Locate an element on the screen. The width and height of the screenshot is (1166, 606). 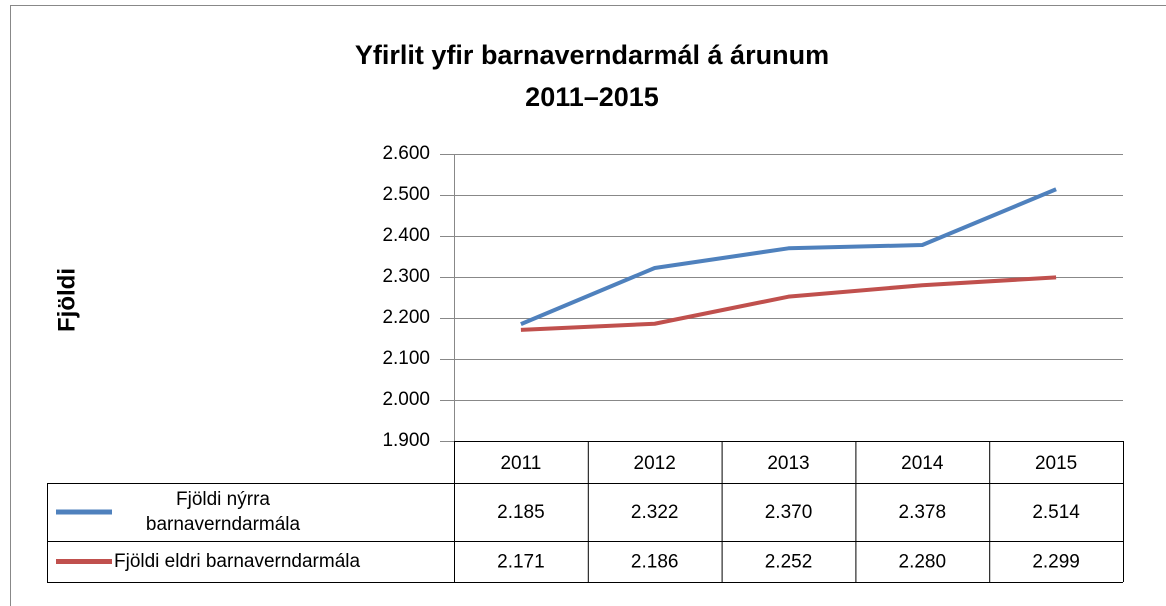
y-tick-label: 2.600 is located at coordinates (406, 153).